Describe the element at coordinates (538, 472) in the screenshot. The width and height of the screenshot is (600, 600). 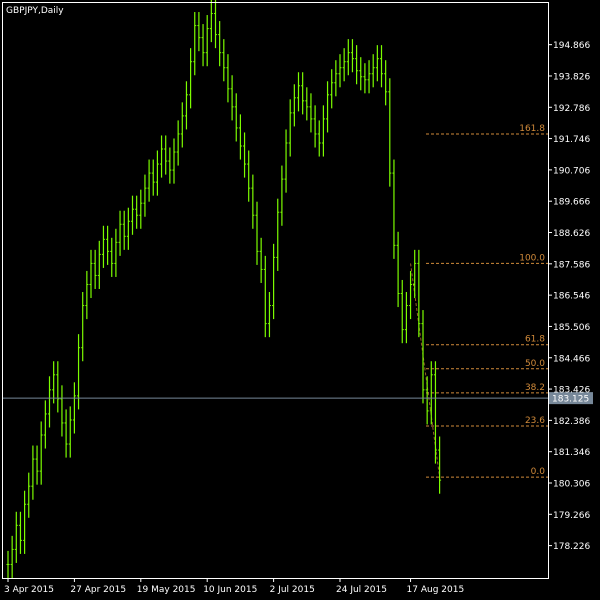
I see `fib-level-label-0.0: 0.0` at that location.